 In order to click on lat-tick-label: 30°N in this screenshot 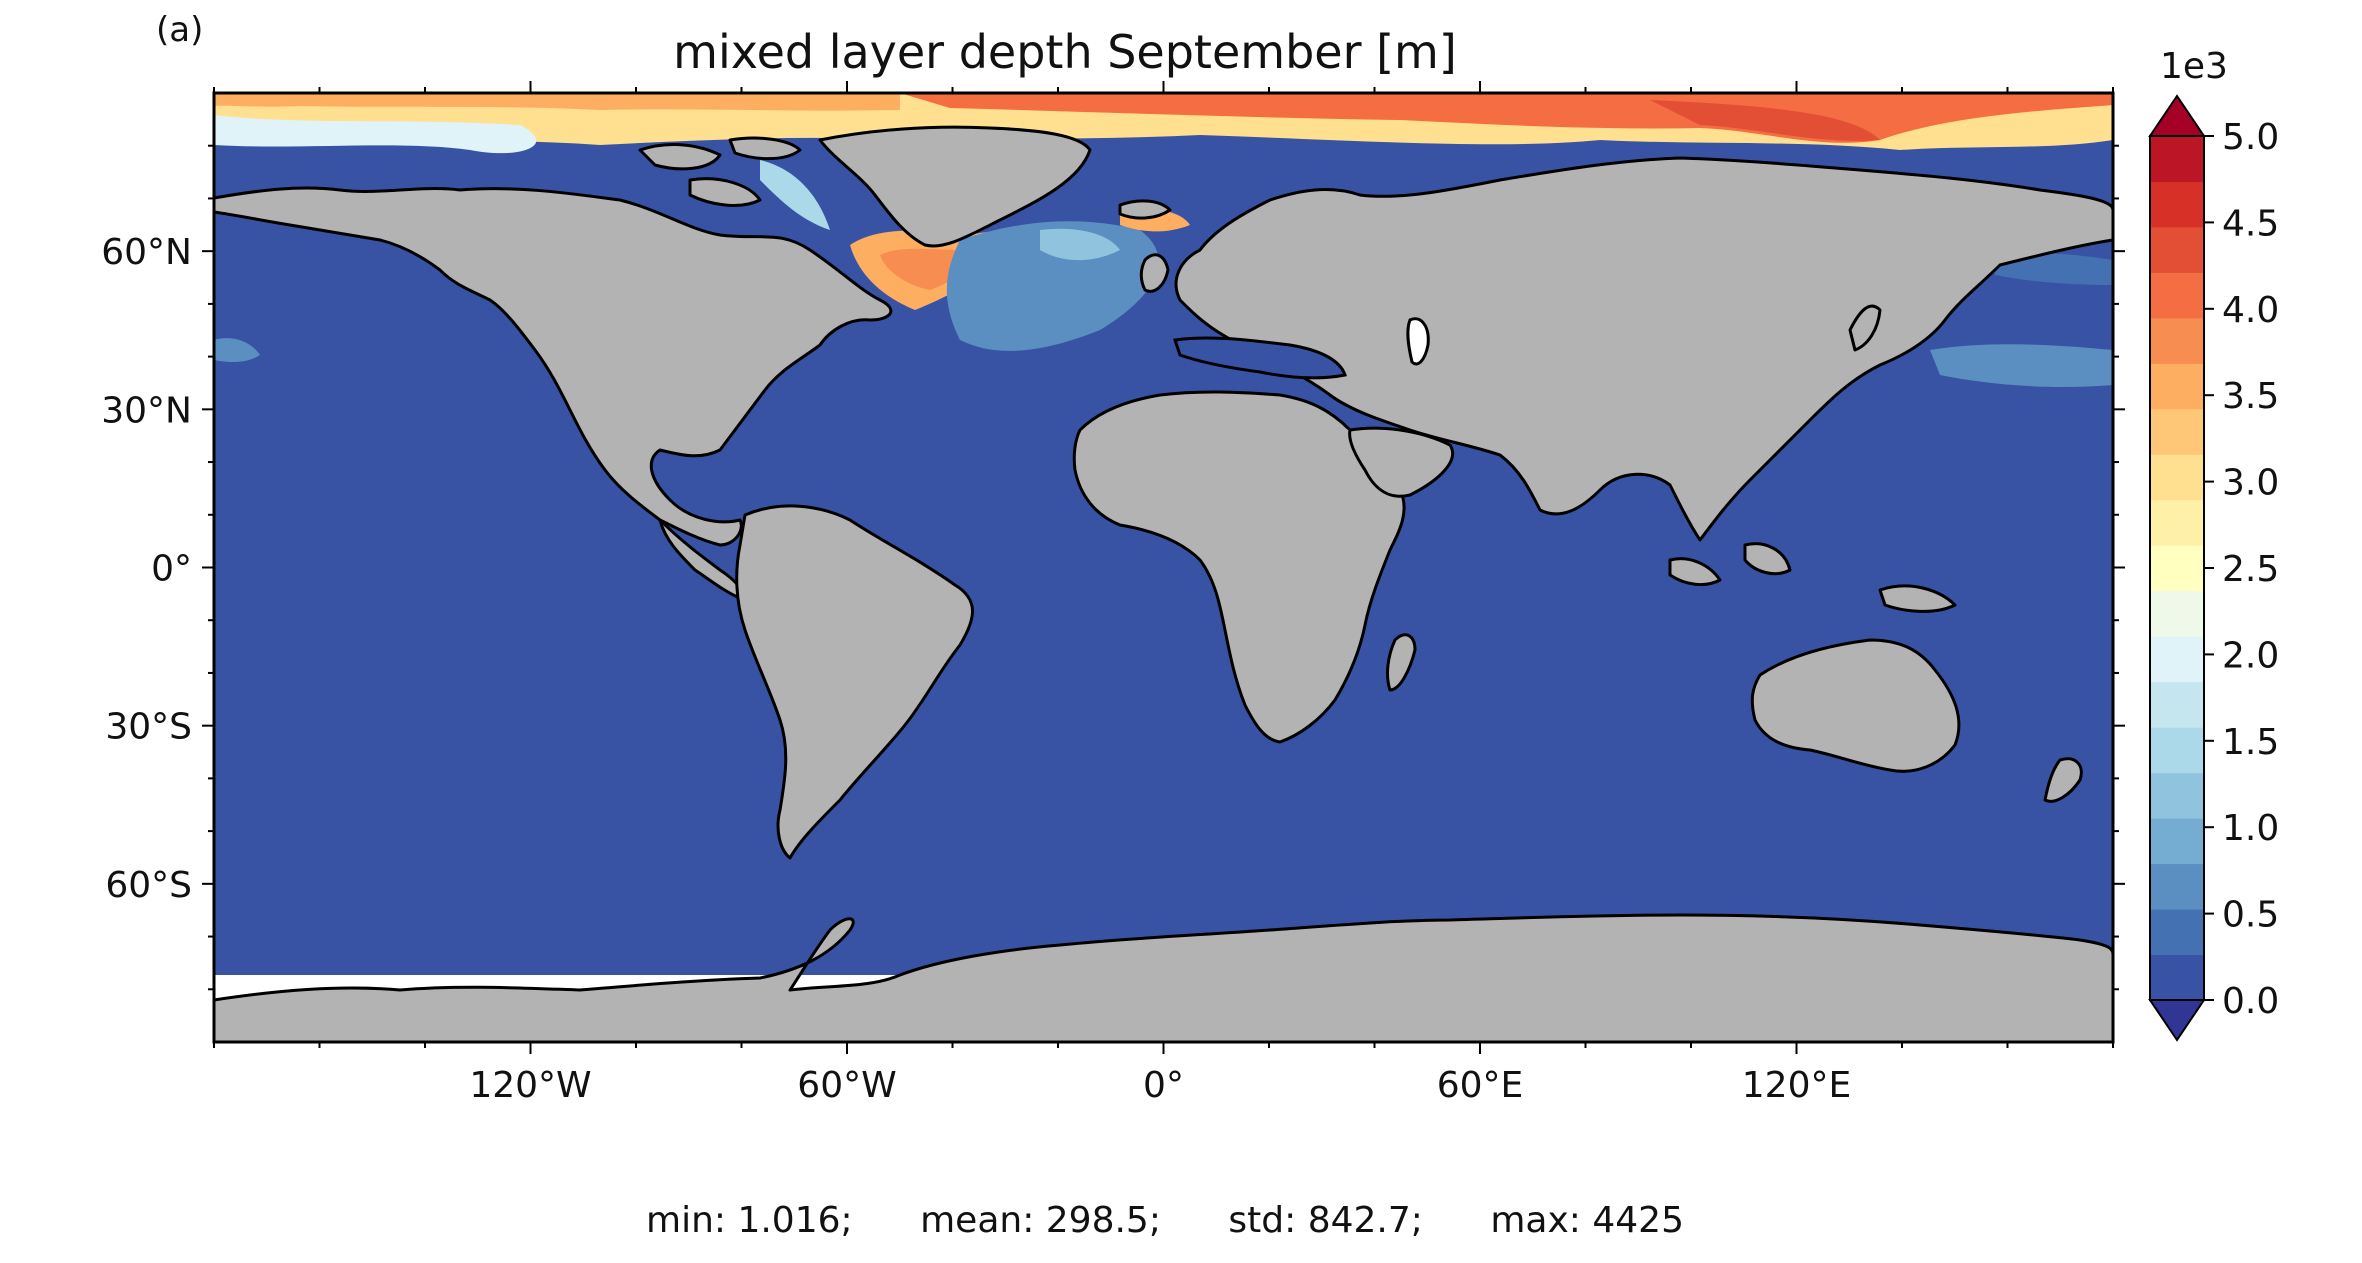, I will do `click(146, 410)`.